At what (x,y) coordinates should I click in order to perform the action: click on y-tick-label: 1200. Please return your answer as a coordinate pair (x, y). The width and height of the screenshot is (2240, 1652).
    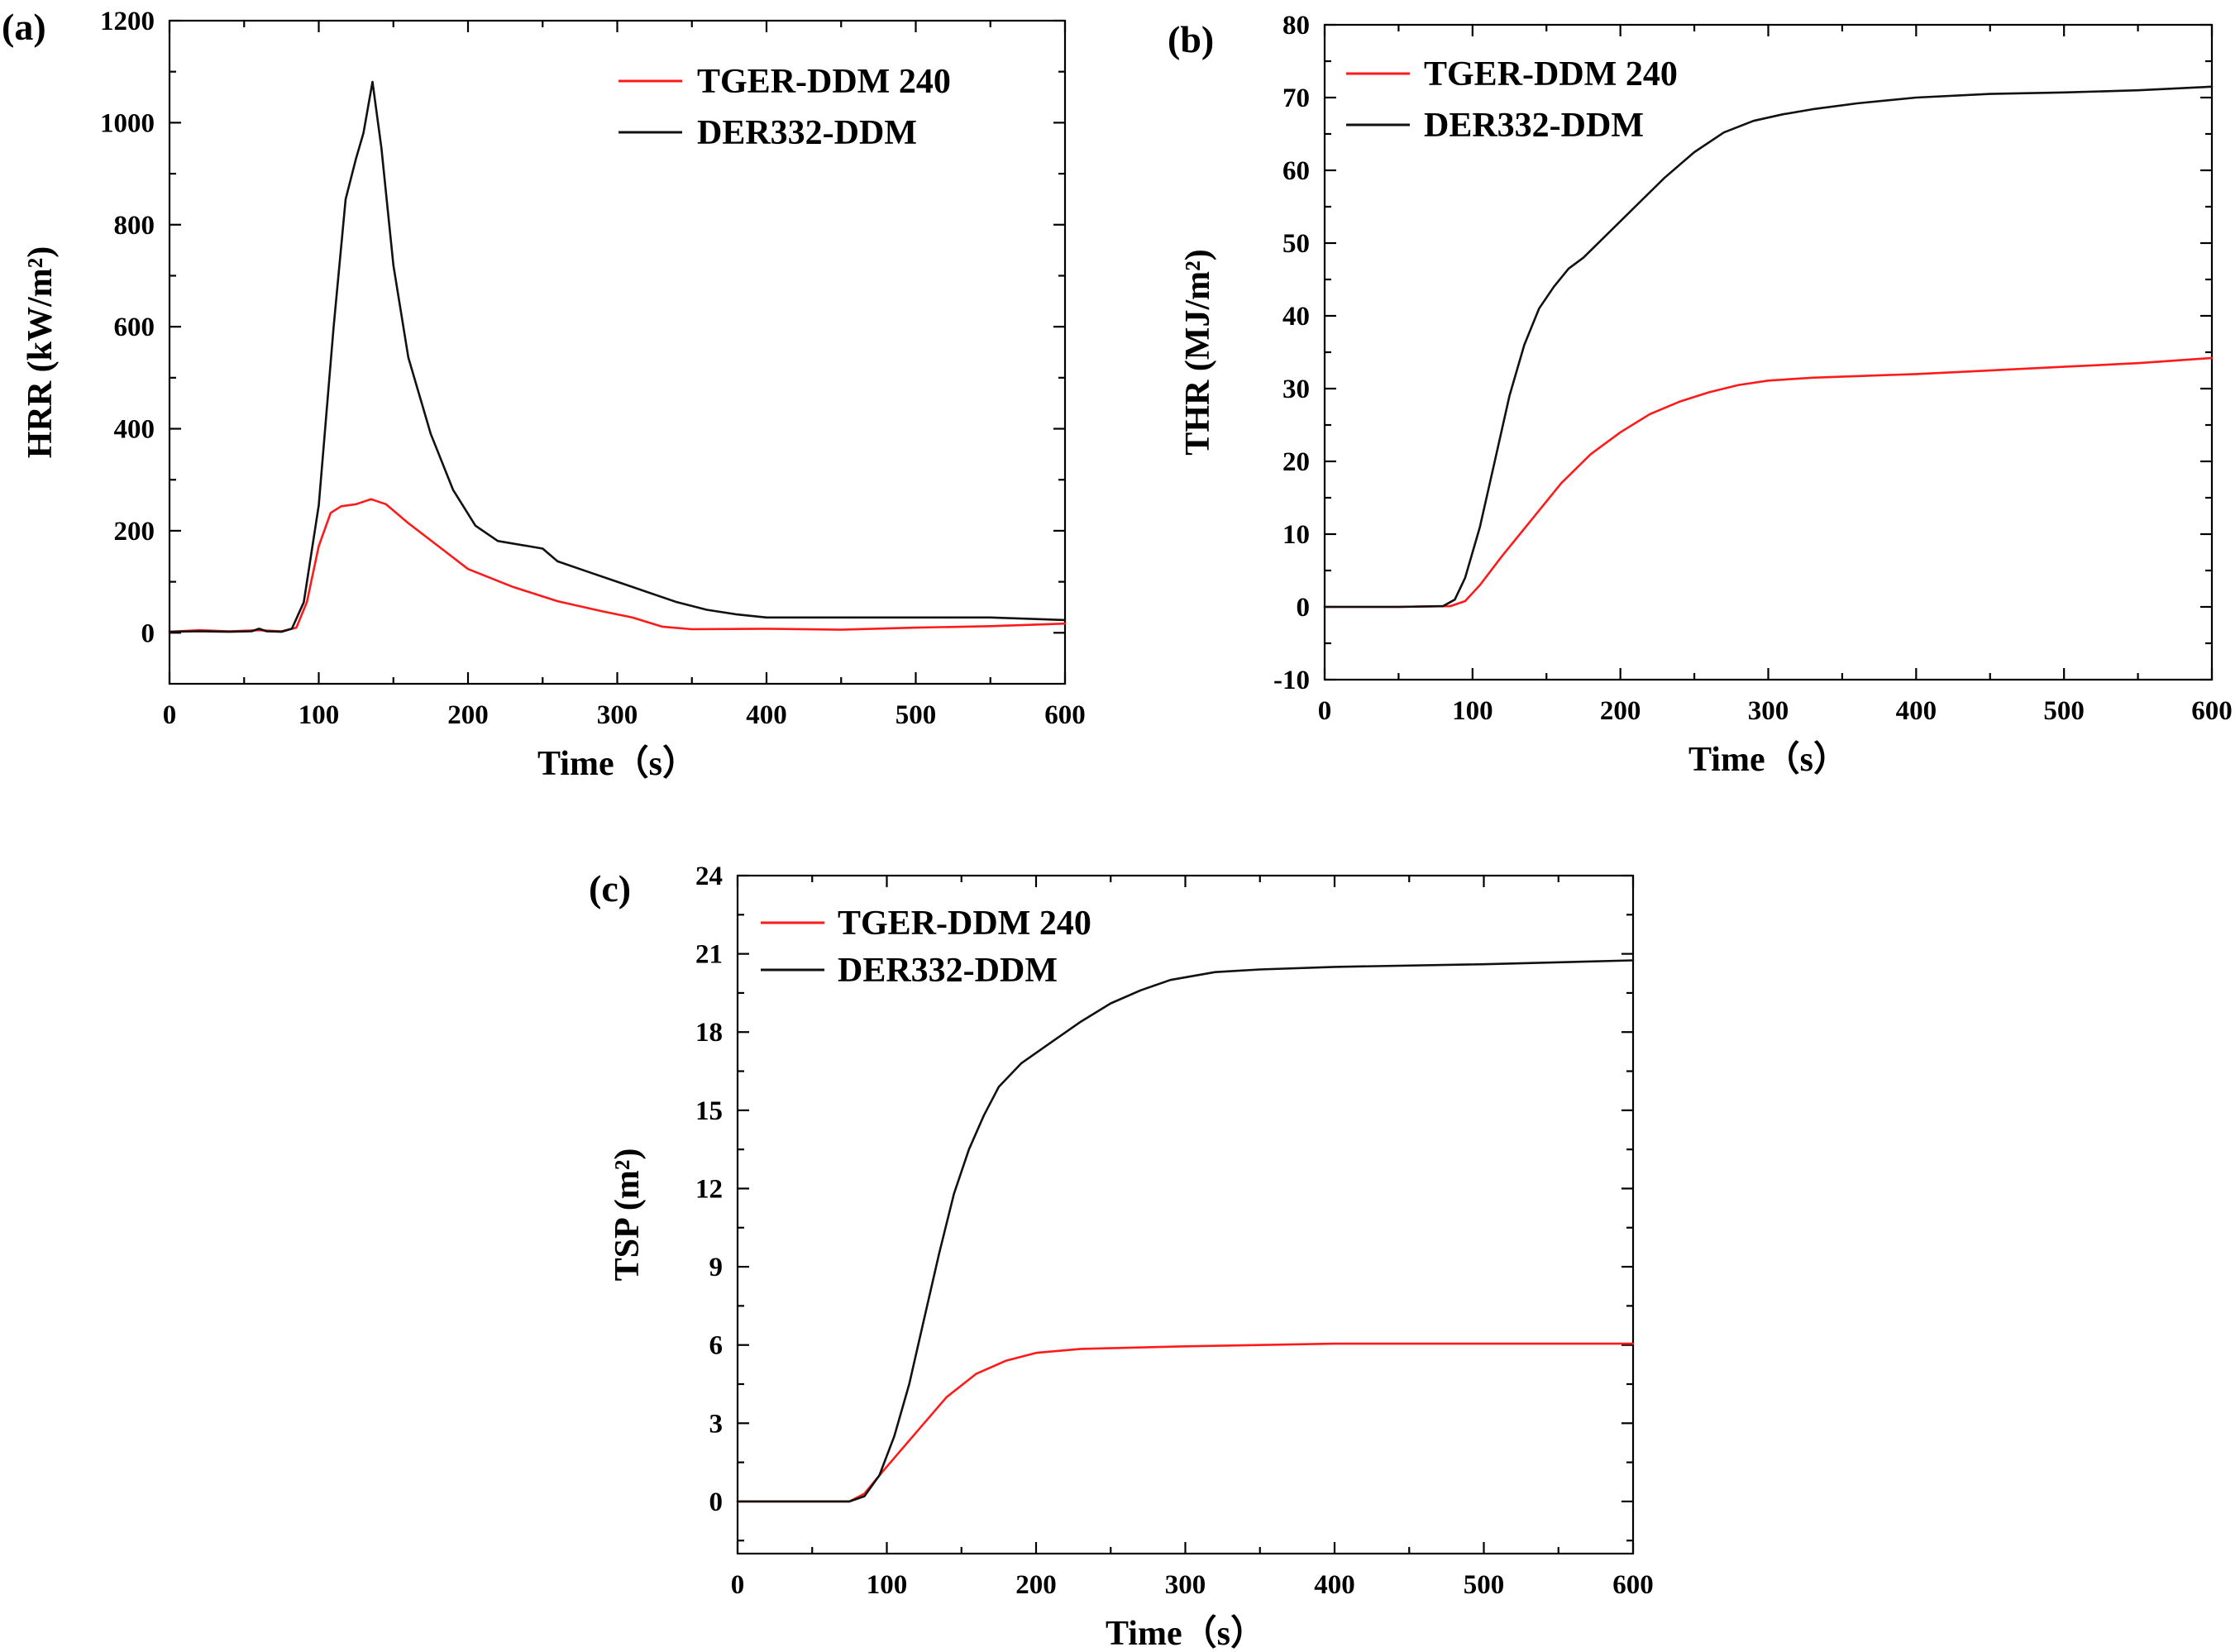
    Looking at the image, I should click on (127, 21).